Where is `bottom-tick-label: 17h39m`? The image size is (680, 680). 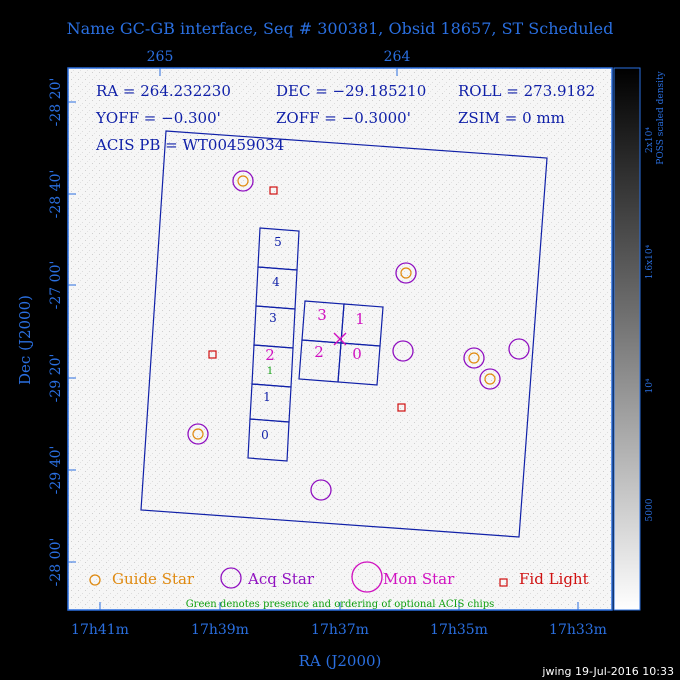
bottom-tick-label: 17h39m is located at coordinates (220, 630).